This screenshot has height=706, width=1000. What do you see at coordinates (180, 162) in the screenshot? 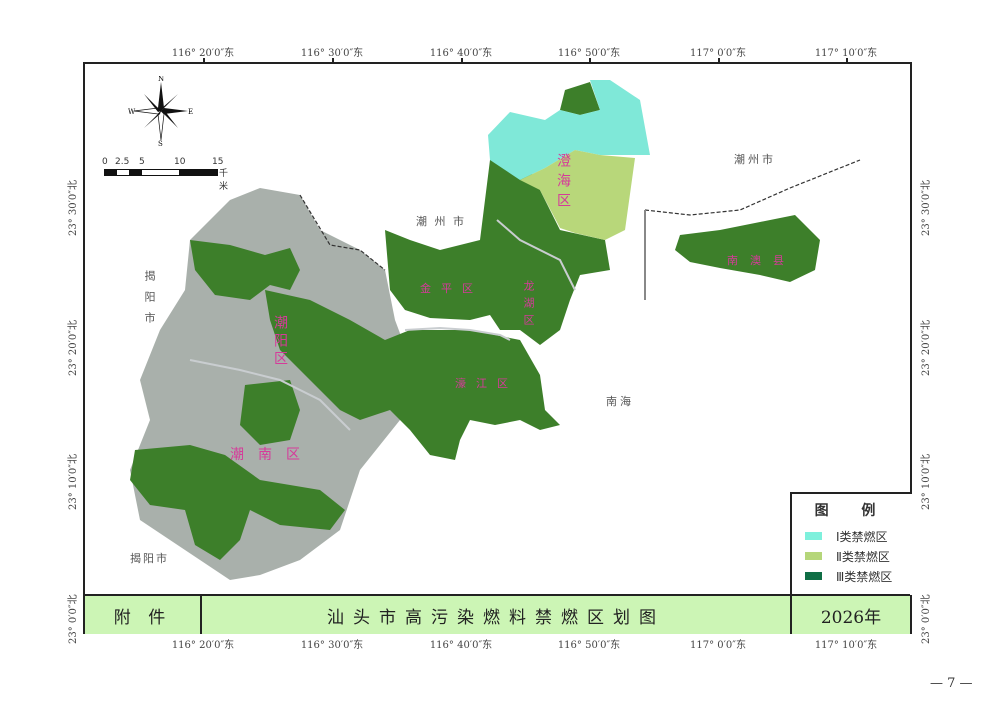
I see `scale-tick: 10` at bounding box center [180, 162].